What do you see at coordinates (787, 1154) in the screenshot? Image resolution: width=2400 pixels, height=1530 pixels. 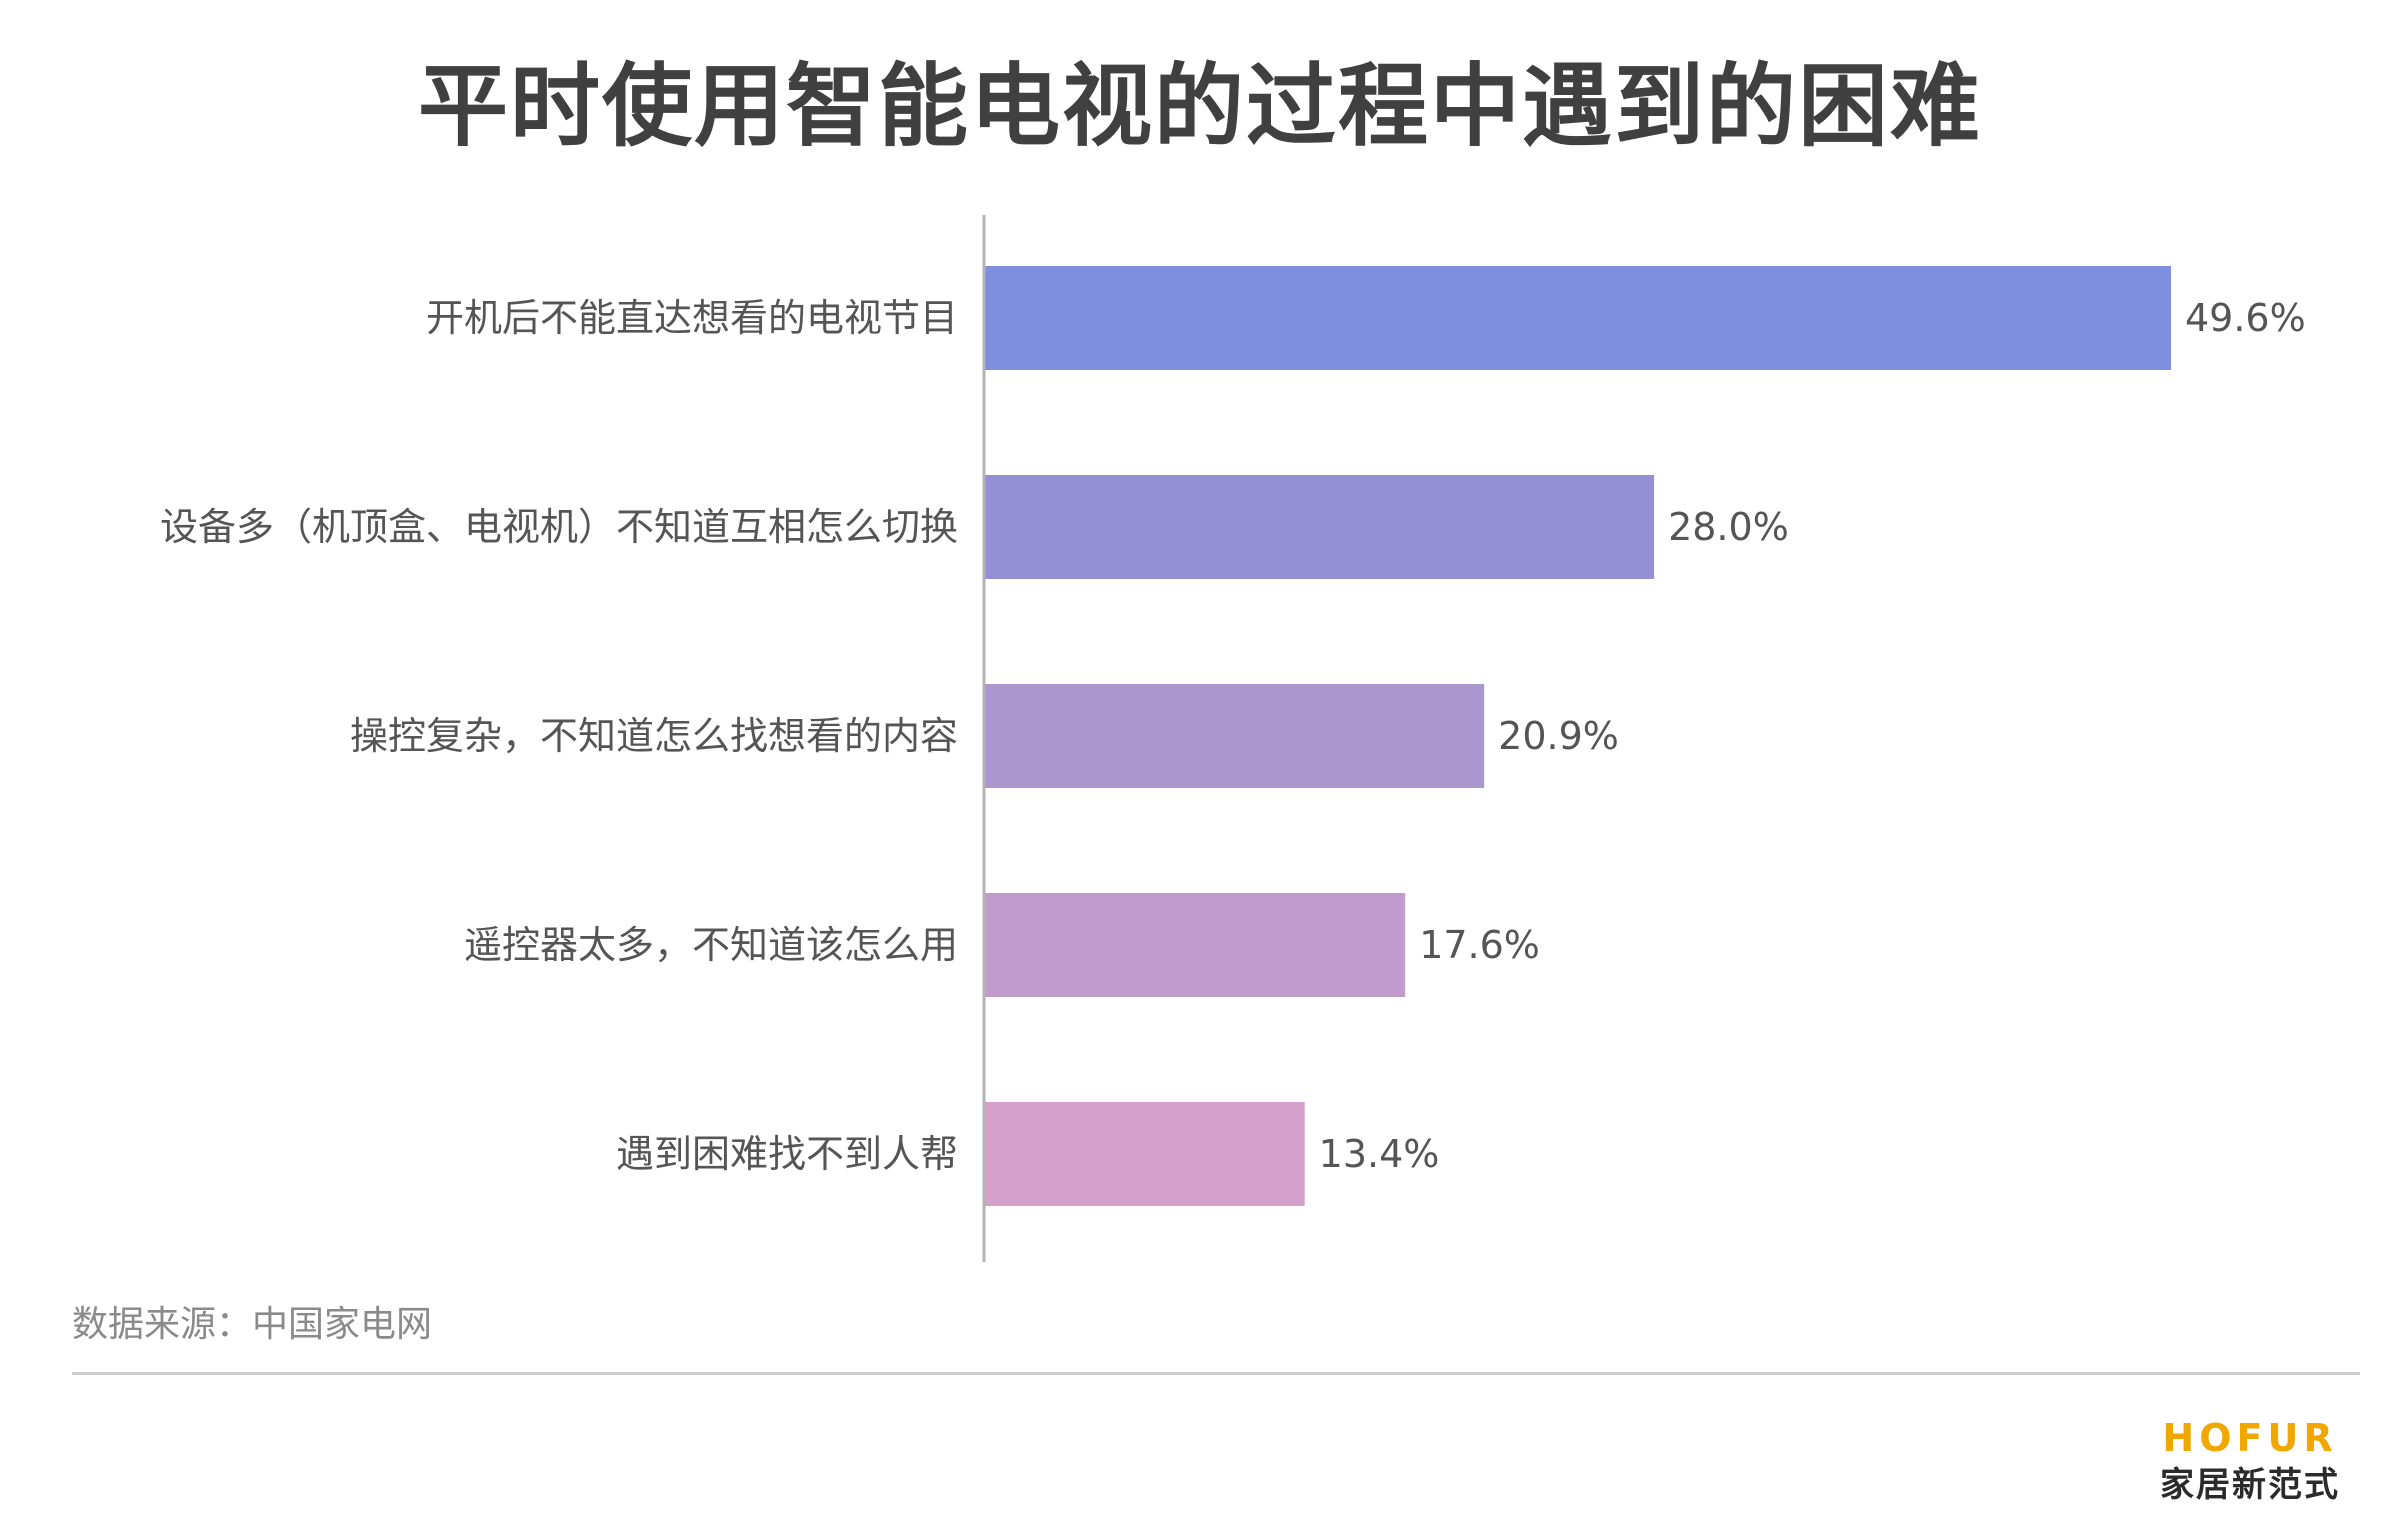 I see `category-label-5: 遇到困难找不到人帮` at bounding box center [787, 1154].